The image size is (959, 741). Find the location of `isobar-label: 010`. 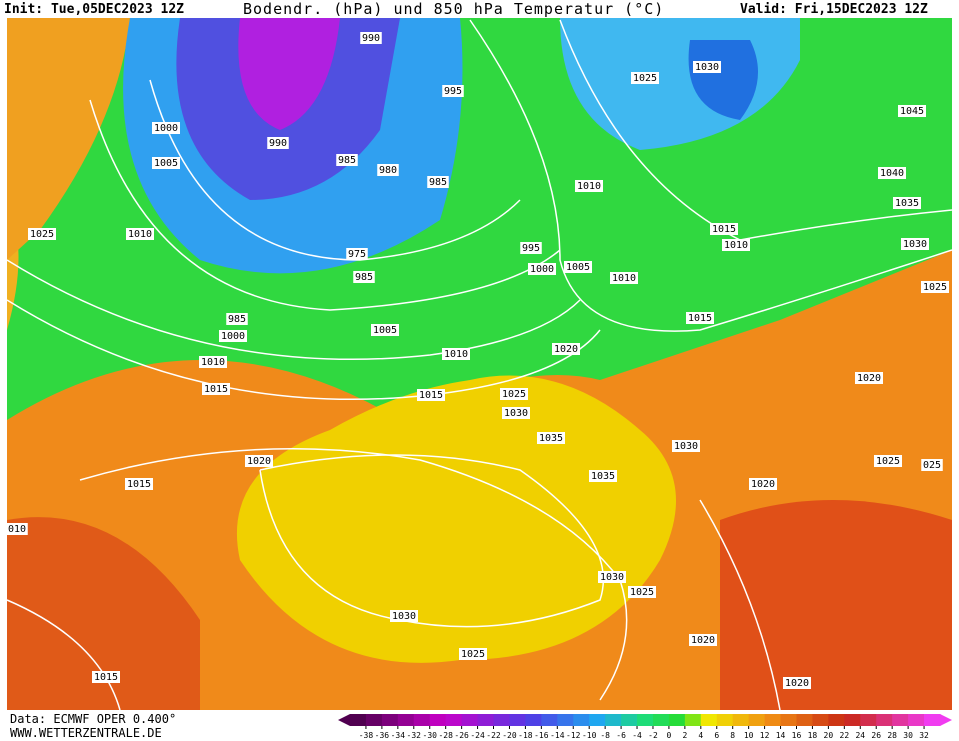

isobar-label: 010 is located at coordinates (17, 529).